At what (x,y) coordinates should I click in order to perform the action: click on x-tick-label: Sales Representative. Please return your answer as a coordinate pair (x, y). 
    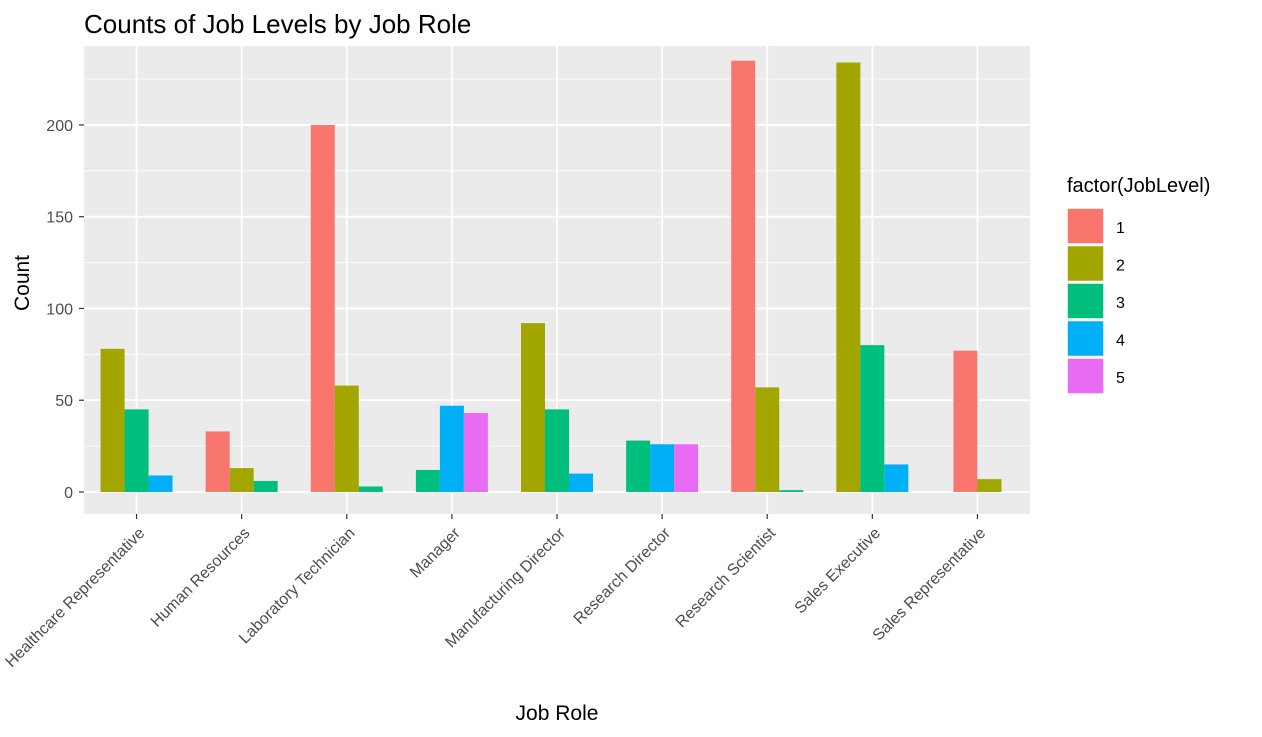
    Looking at the image, I should click on (930, 585).